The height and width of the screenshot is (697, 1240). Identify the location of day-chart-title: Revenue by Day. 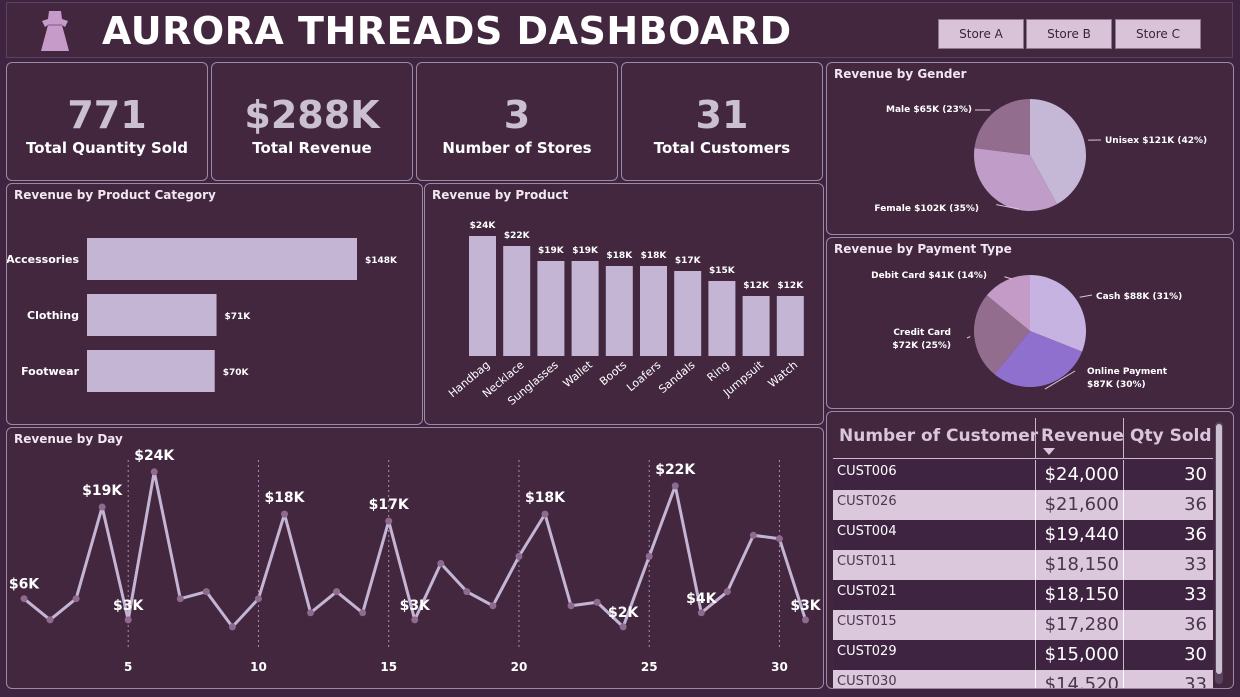
(68, 439).